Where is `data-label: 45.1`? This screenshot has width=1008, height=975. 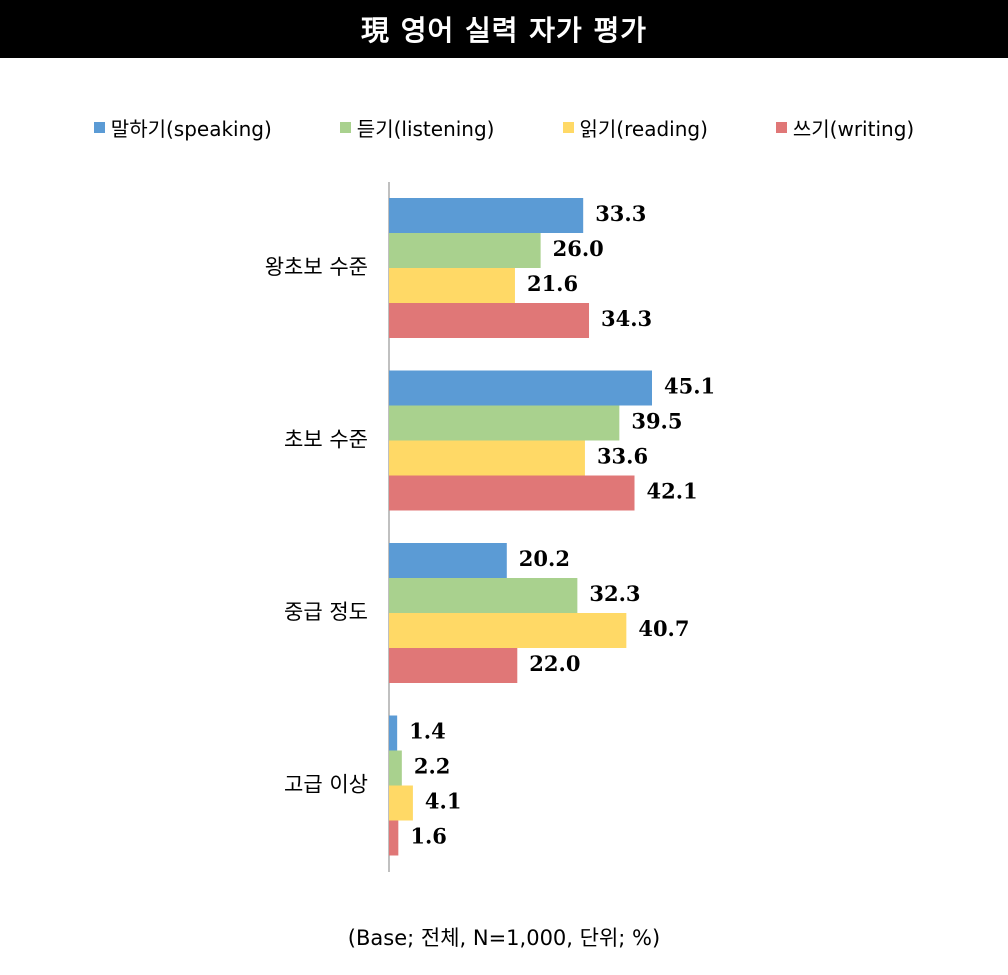
data-label: 45.1 is located at coordinates (689, 386).